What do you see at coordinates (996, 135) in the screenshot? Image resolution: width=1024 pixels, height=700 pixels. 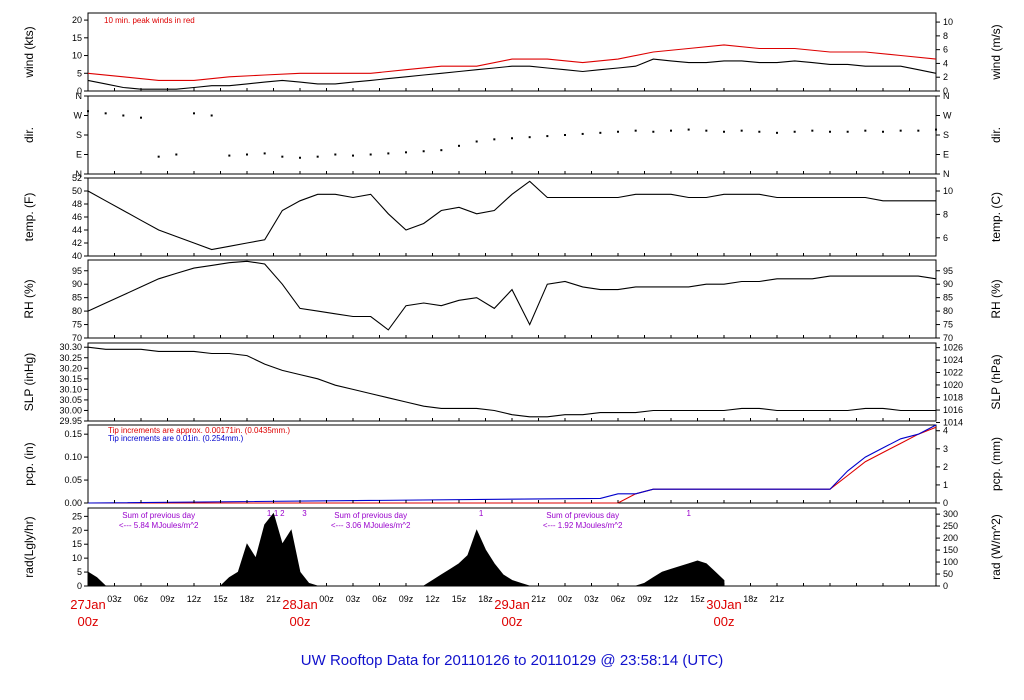 I see `ylabel-right-dir: dir.` at bounding box center [996, 135].